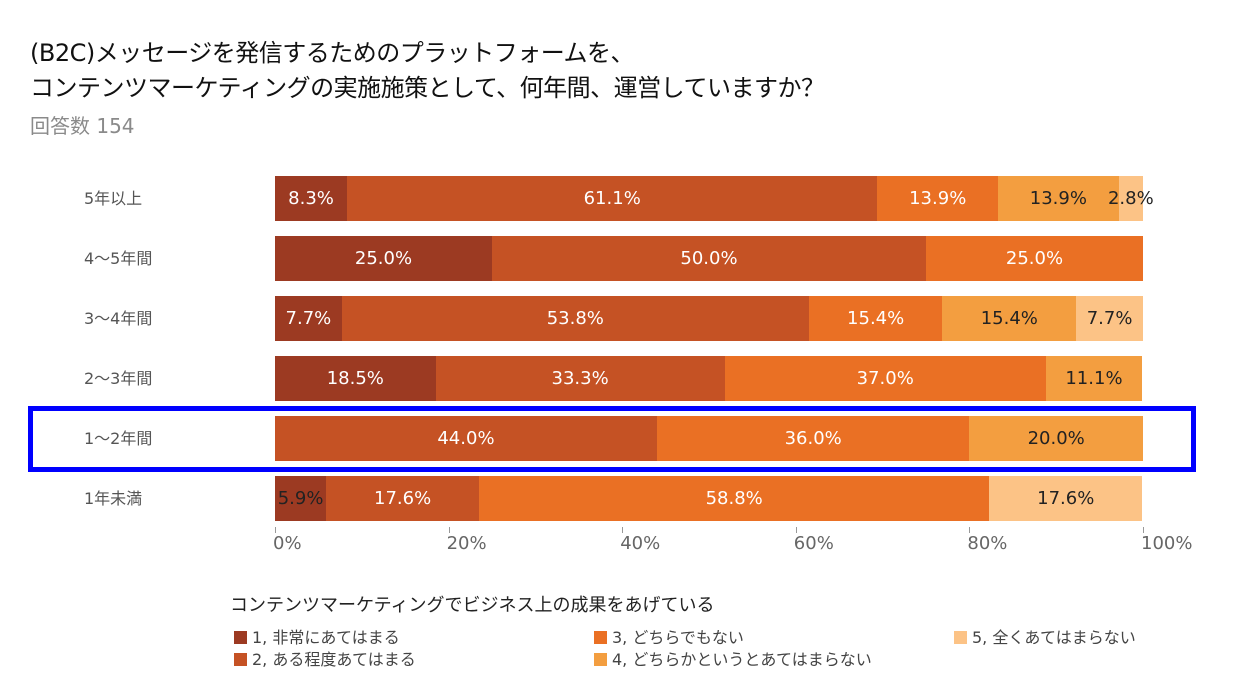 Image resolution: width=1258 pixels, height=700 pixels. I want to click on x-tick-label: 40%, so click(640, 543).